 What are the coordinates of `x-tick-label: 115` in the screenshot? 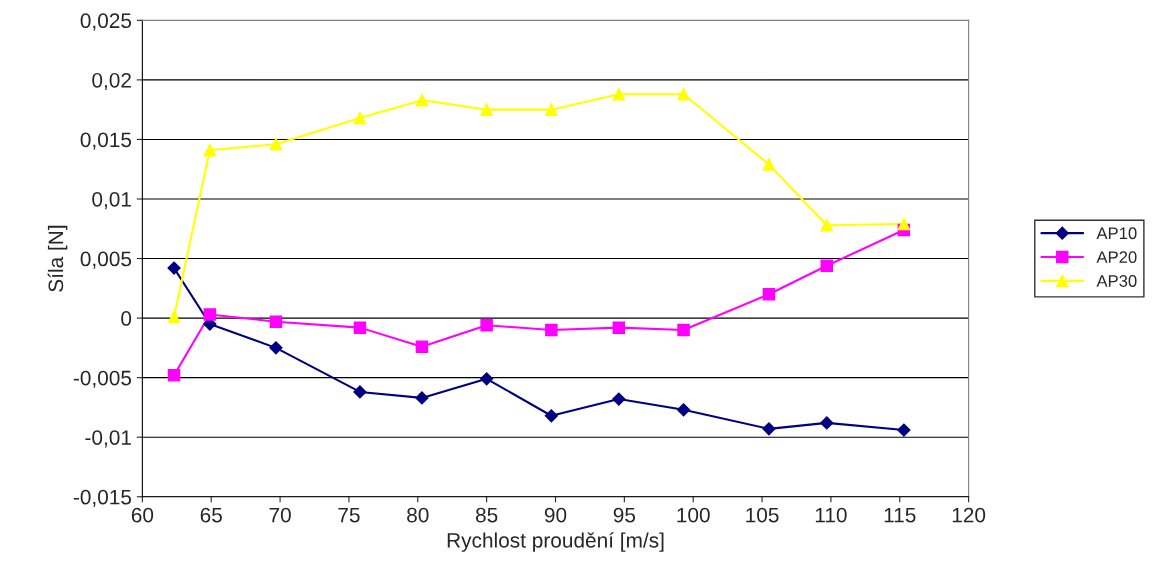 It's located at (900, 515).